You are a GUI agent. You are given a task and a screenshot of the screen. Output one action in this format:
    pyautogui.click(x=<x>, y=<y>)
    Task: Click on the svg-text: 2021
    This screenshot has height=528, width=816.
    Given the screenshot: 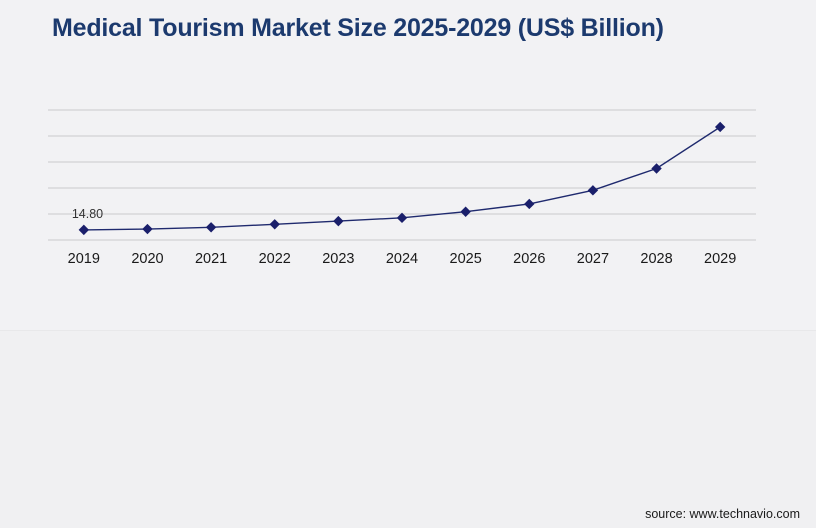 What is the action you would take?
    pyautogui.click(x=211, y=259)
    